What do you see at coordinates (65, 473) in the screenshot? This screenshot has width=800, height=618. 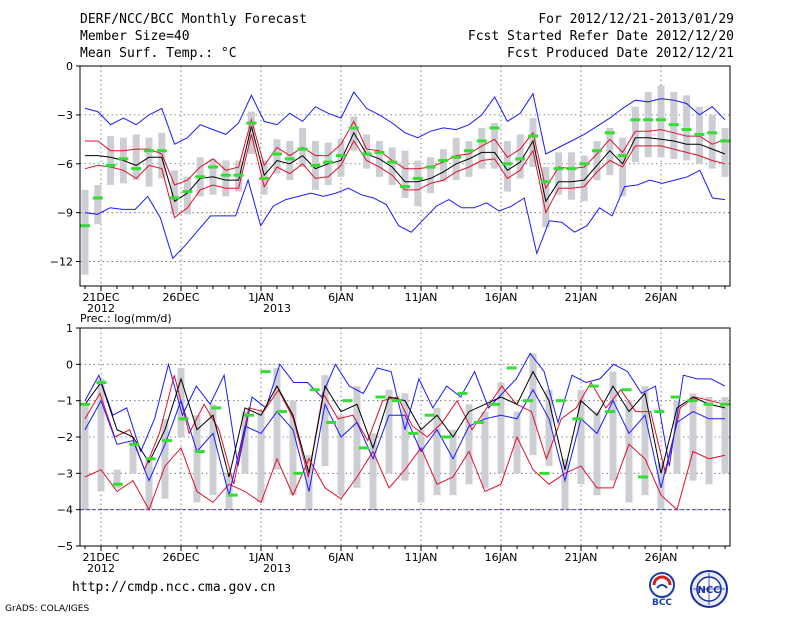 I see `chart2-y-tick-label: −3` at bounding box center [65, 473].